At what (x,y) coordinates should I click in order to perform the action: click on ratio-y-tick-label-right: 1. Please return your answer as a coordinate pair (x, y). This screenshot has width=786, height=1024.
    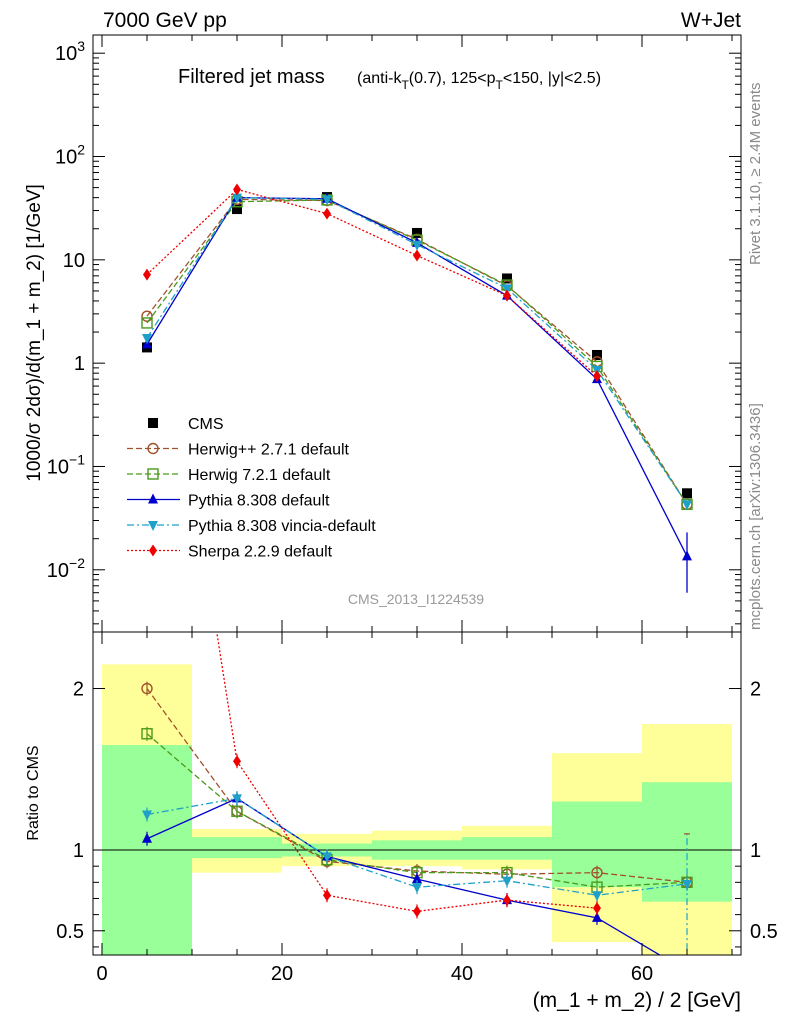
    Looking at the image, I should click on (755, 851).